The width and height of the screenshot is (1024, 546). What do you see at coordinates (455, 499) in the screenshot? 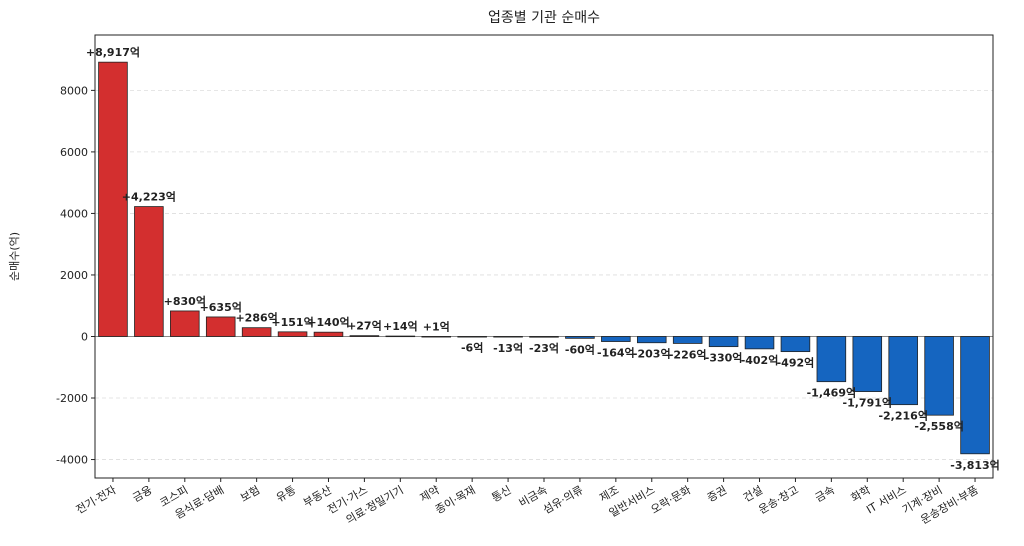
I see `x-tick-label: 종이·목재` at bounding box center [455, 499].